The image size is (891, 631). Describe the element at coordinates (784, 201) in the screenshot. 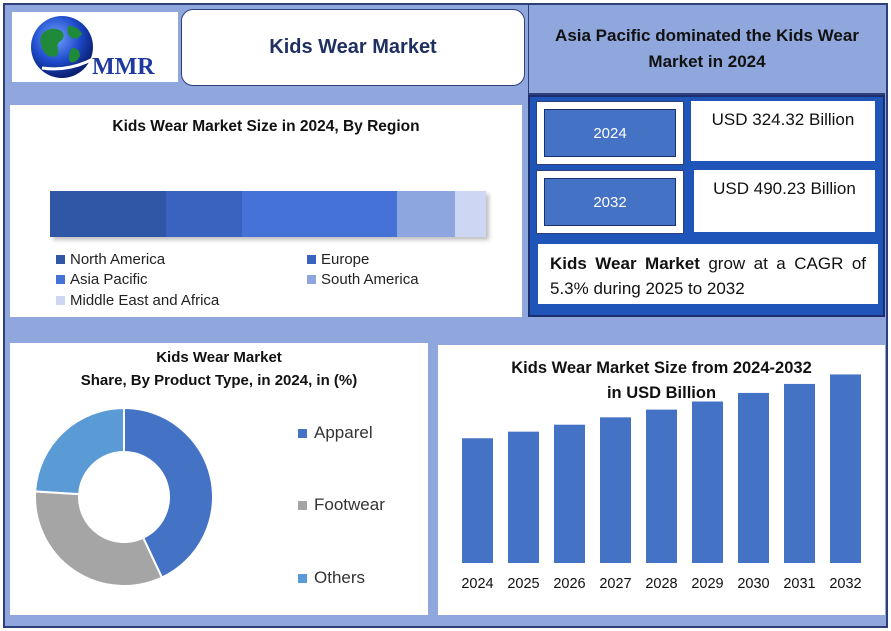

I see `value-2032: USD 490.23 Billion` at that location.